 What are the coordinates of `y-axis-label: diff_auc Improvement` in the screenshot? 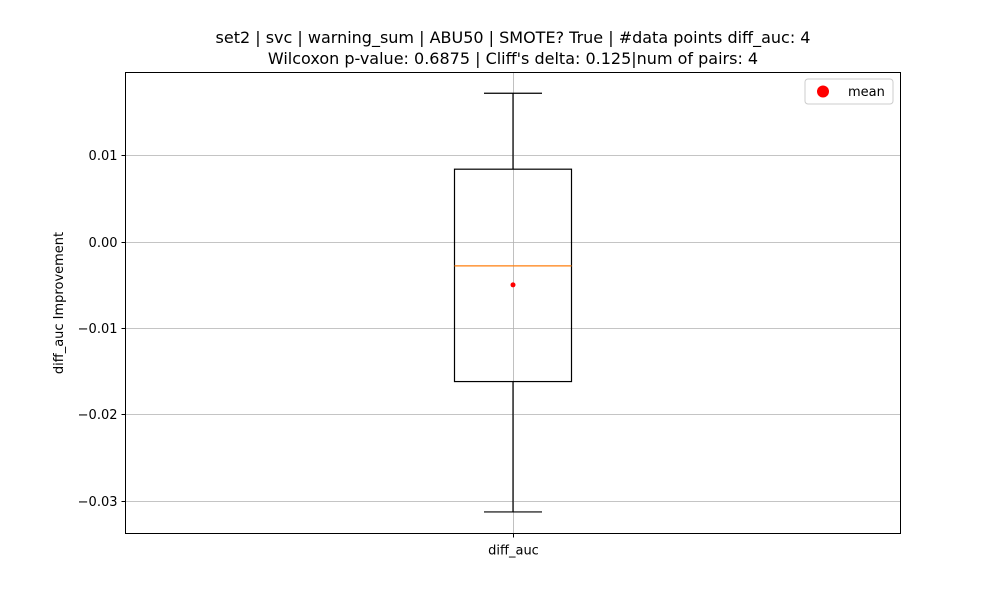 It's located at (59, 303).